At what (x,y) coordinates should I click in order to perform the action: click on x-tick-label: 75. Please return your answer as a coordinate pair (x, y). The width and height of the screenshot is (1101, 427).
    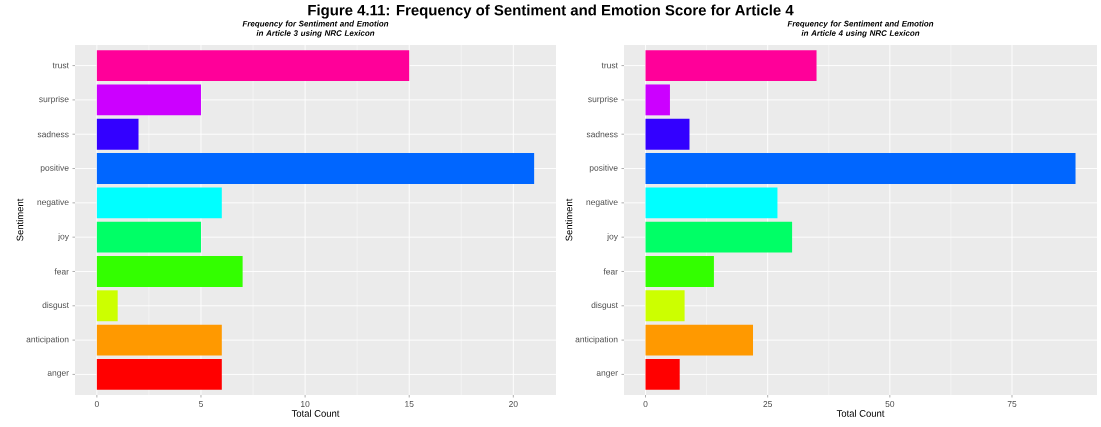
    Looking at the image, I should click on (1012, 404).